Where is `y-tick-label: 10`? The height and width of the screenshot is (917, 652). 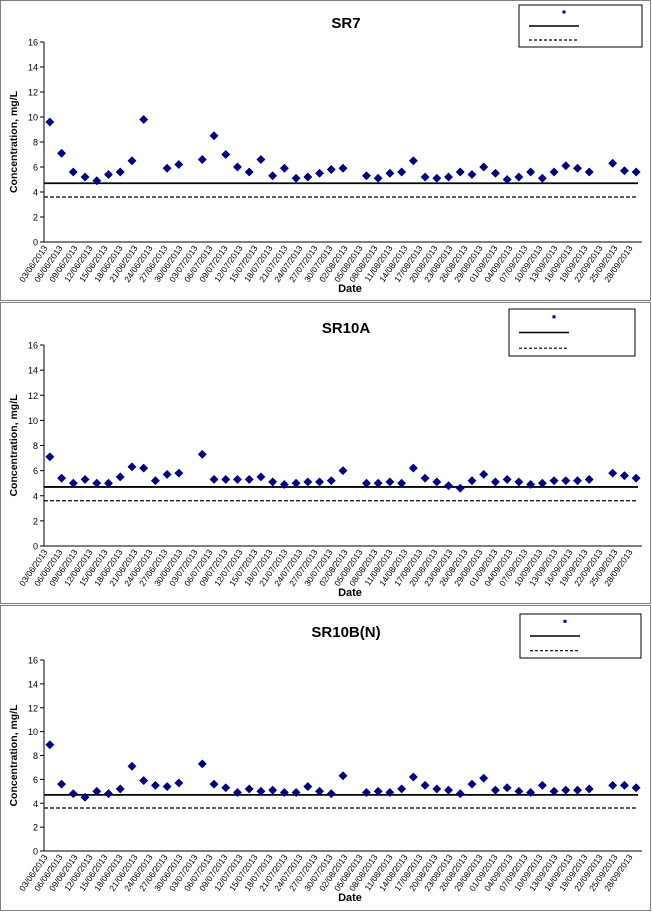 y-tick-label: 10 is located at coordinates (33, 421).